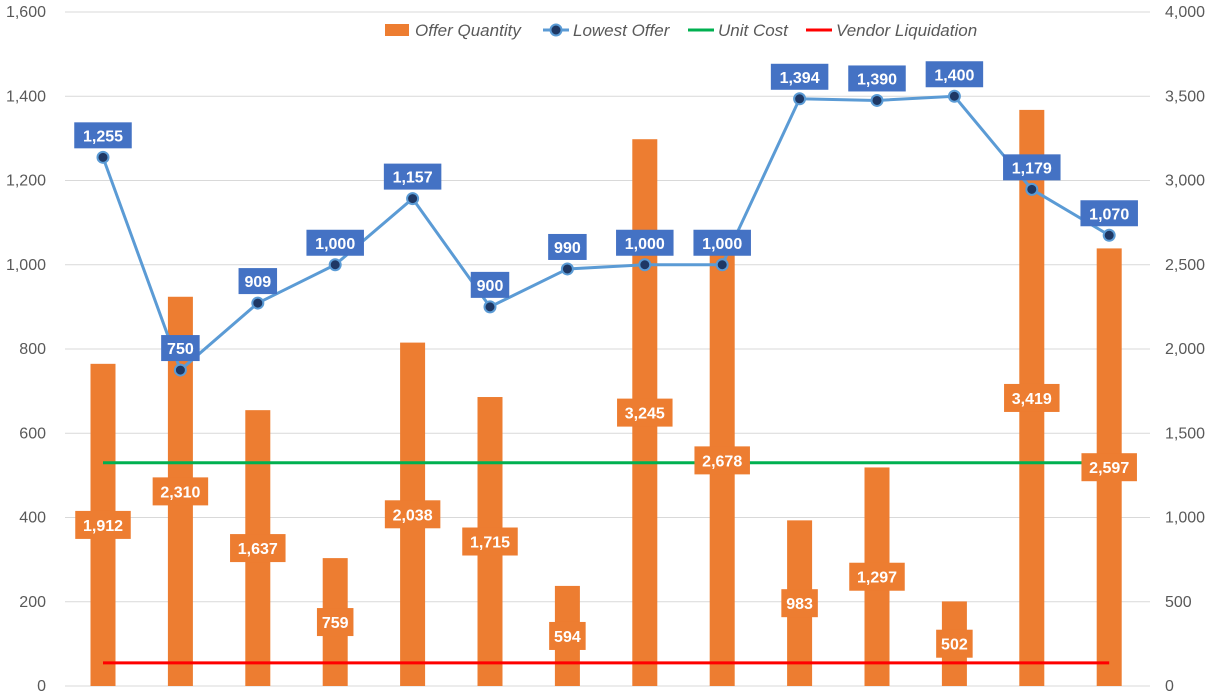 Image resolution: width=1216 pixels, height=700 pixels. I want to click on lowest-offer-value-label: 900, so click(490, 286).